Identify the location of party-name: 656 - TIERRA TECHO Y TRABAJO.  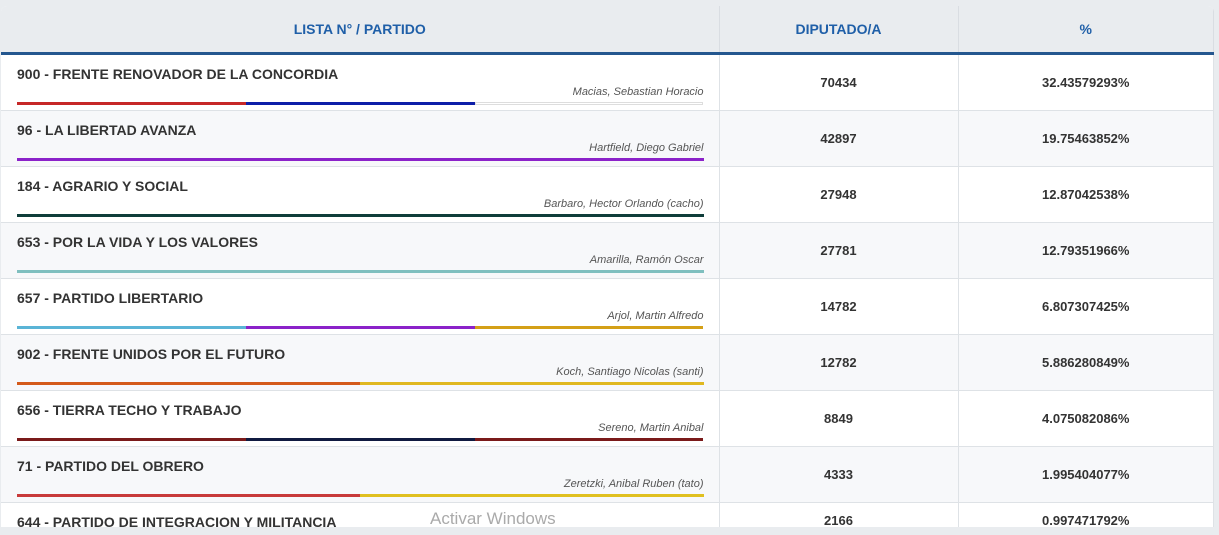
(129, 410).